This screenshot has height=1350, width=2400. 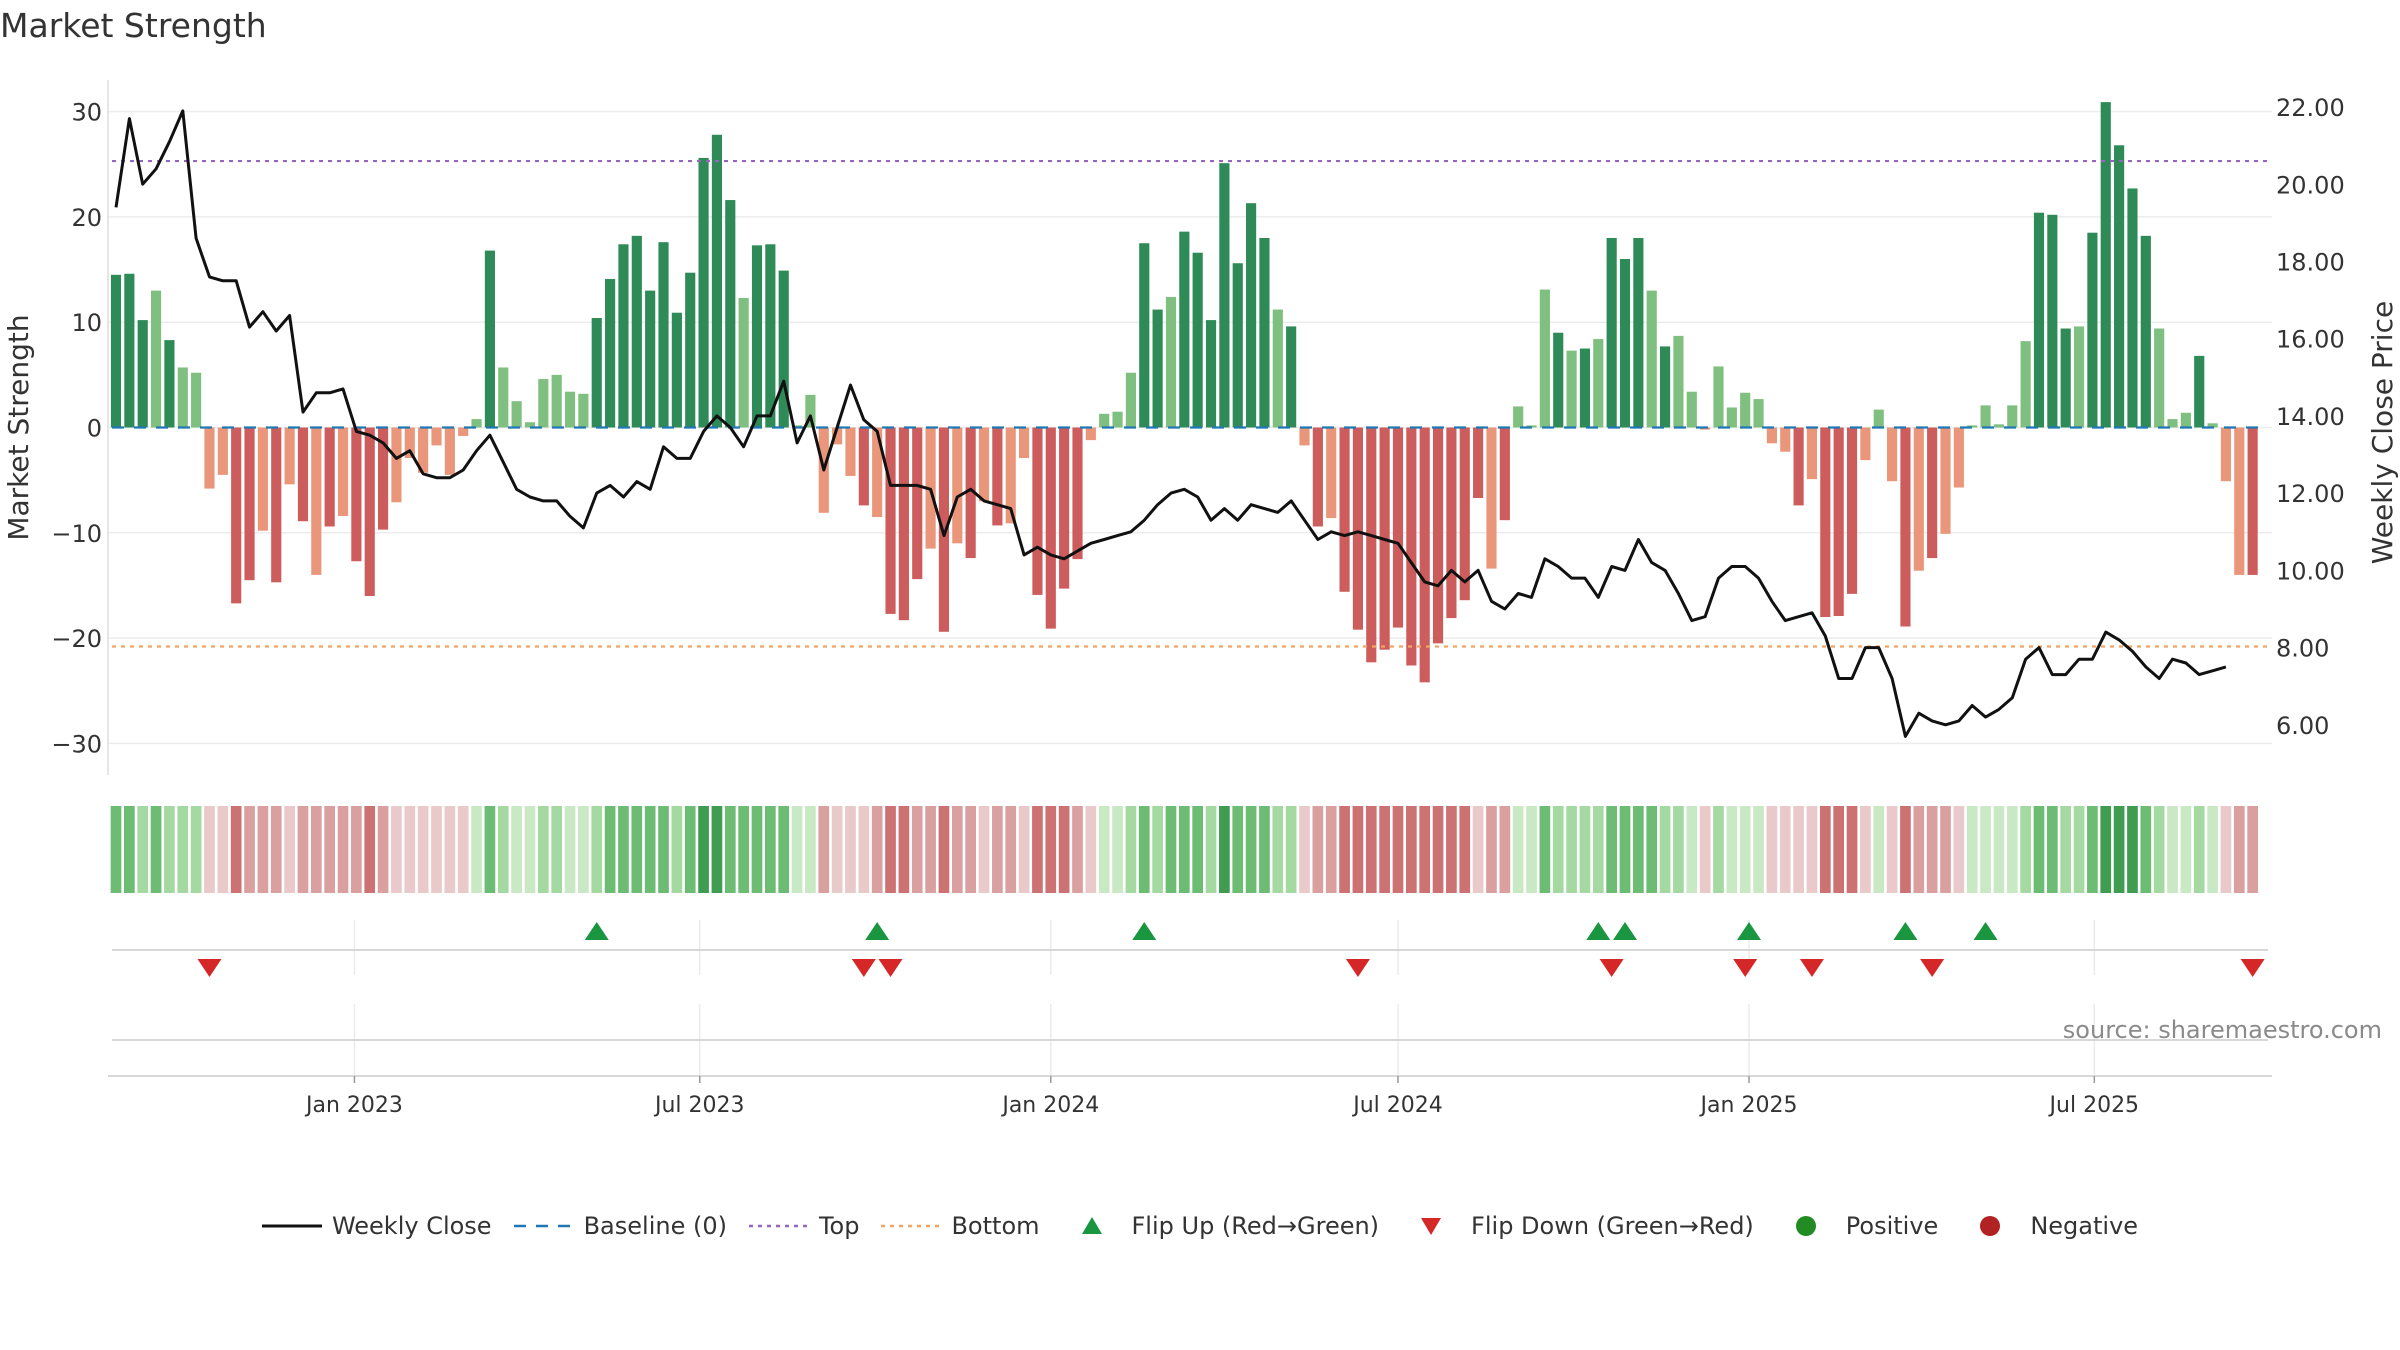 I want to click on legend-label: Negative, so click(x=2084, y=1226).